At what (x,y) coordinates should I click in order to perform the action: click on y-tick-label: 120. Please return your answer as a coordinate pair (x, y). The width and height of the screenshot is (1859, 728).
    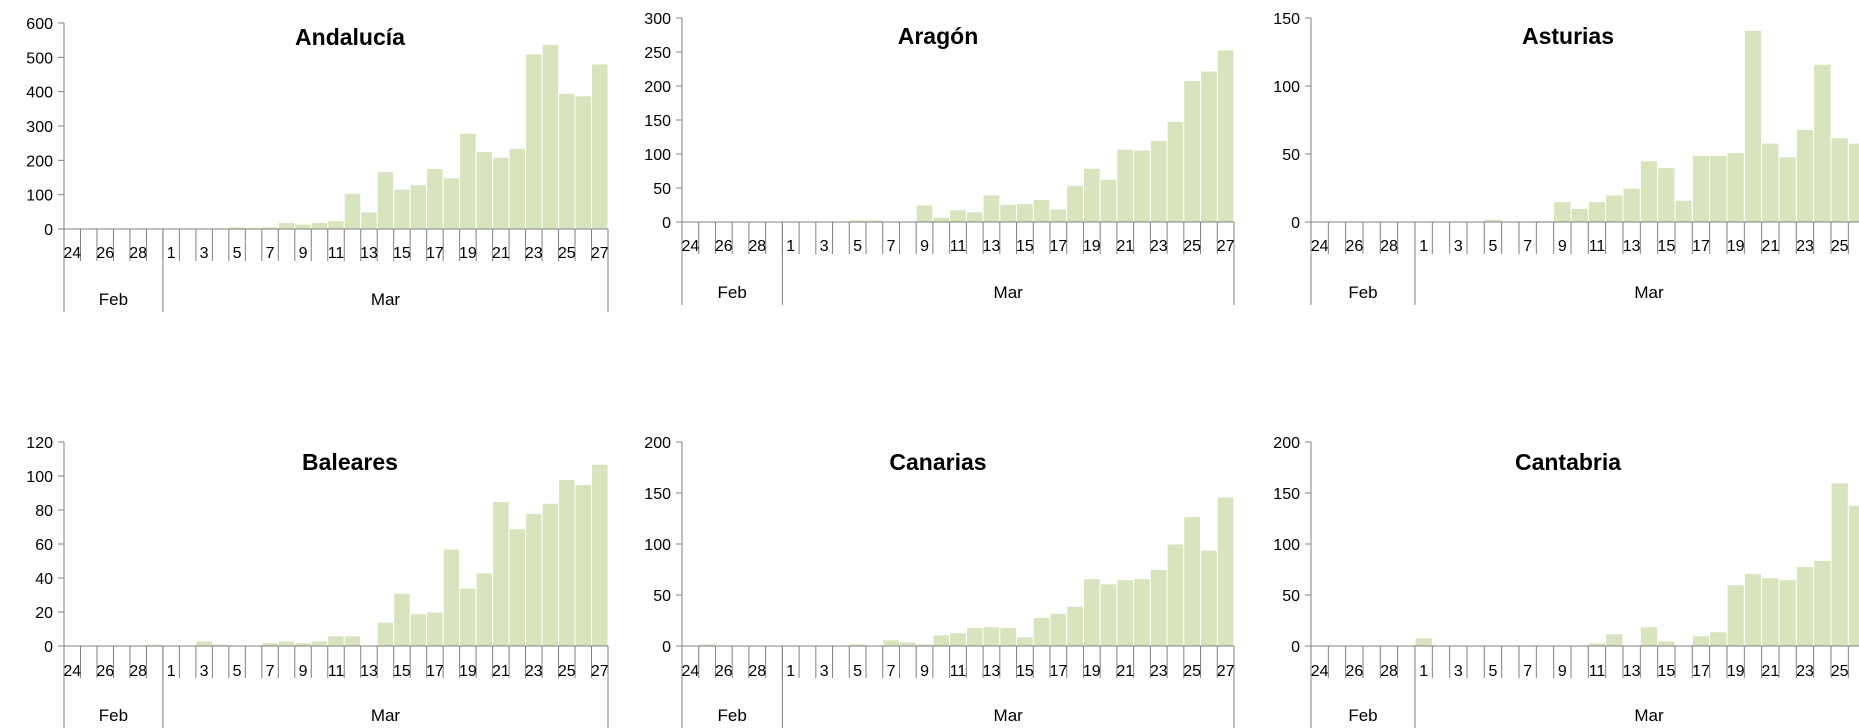
    Looking at the image, I should click on (39, 443).